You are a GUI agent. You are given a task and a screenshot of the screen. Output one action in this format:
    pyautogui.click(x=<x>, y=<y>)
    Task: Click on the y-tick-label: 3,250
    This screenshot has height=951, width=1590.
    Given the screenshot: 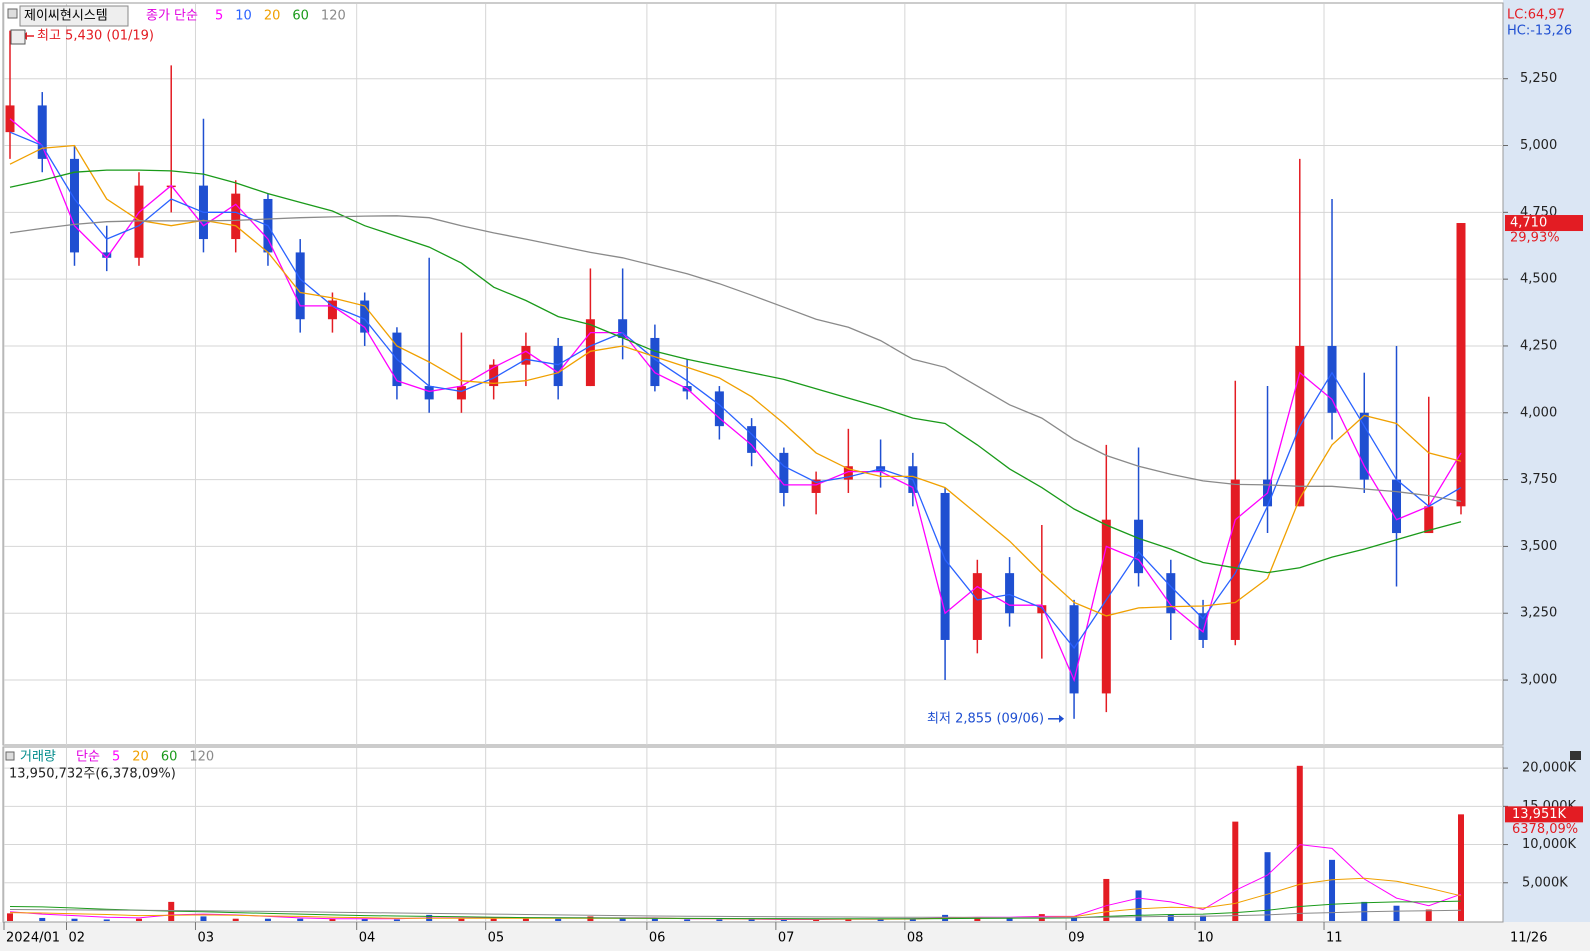 What is the action you would take?
    pyautogui.click(x=1538, y=613)
    